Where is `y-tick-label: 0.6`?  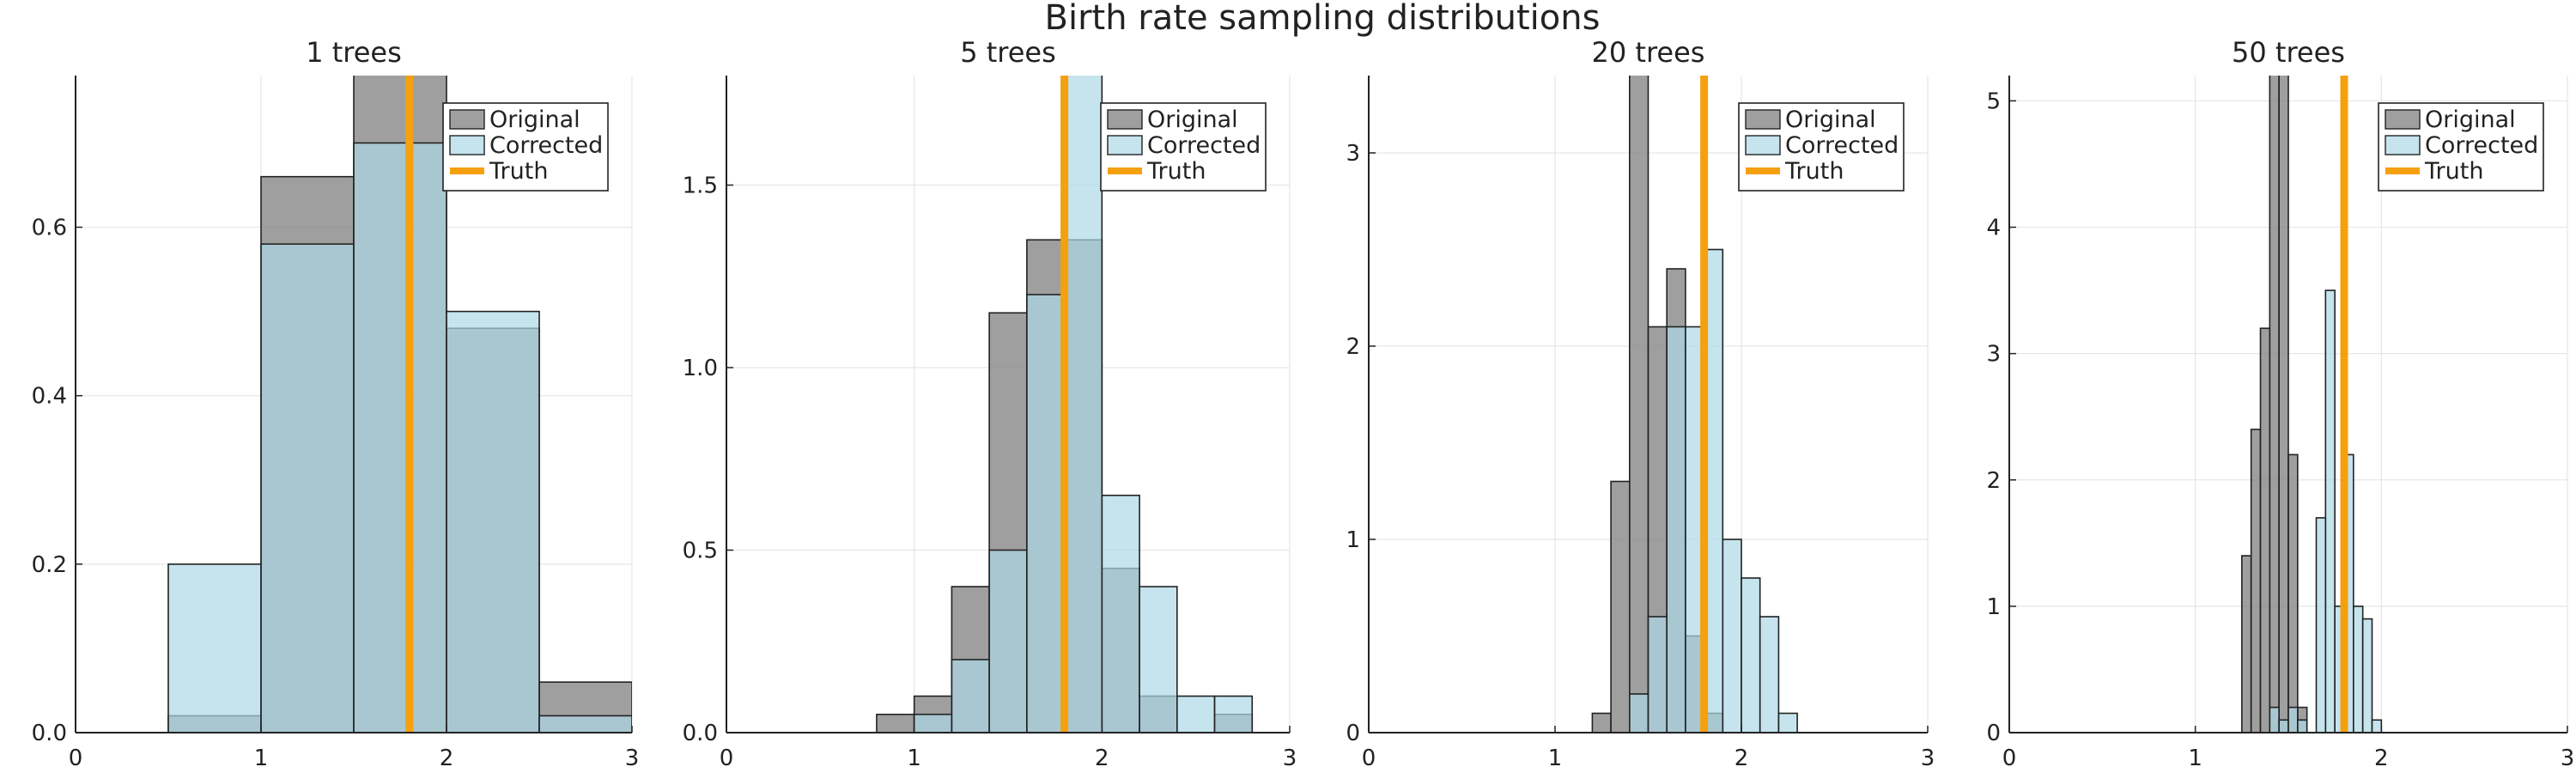 y-tick-label: 0.6 is located at coordinates (49, 228).